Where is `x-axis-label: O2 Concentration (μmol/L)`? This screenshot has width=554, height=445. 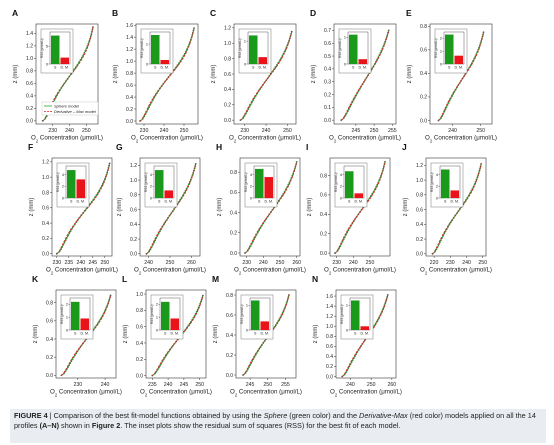 x-axis-label: O2 Concentration (μmol/L) is located at coordinates (86, 393).